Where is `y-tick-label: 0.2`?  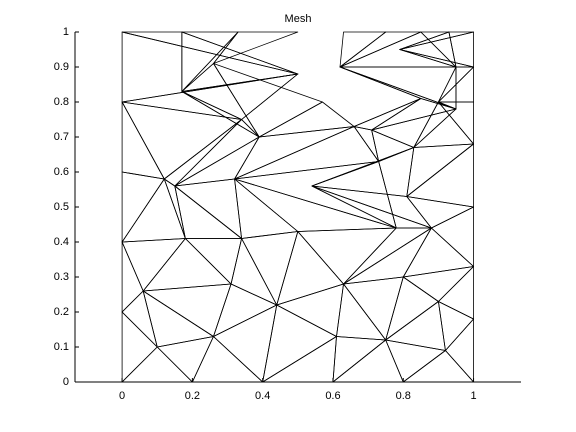
y-tick-label: 0.2 is located at coordinates (61, 312).